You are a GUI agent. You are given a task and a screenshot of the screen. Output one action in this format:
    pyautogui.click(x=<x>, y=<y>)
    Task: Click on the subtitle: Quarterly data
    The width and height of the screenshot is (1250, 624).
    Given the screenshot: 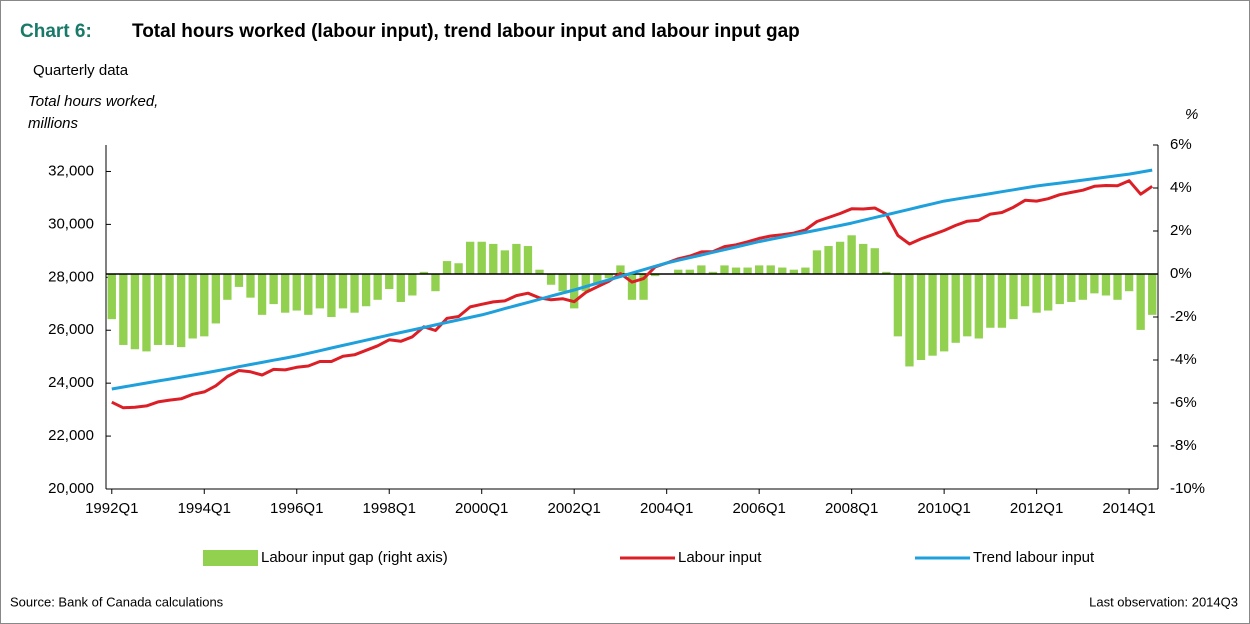 What is the action you would take?
    pyautogui.click(x=81, y=70)
    